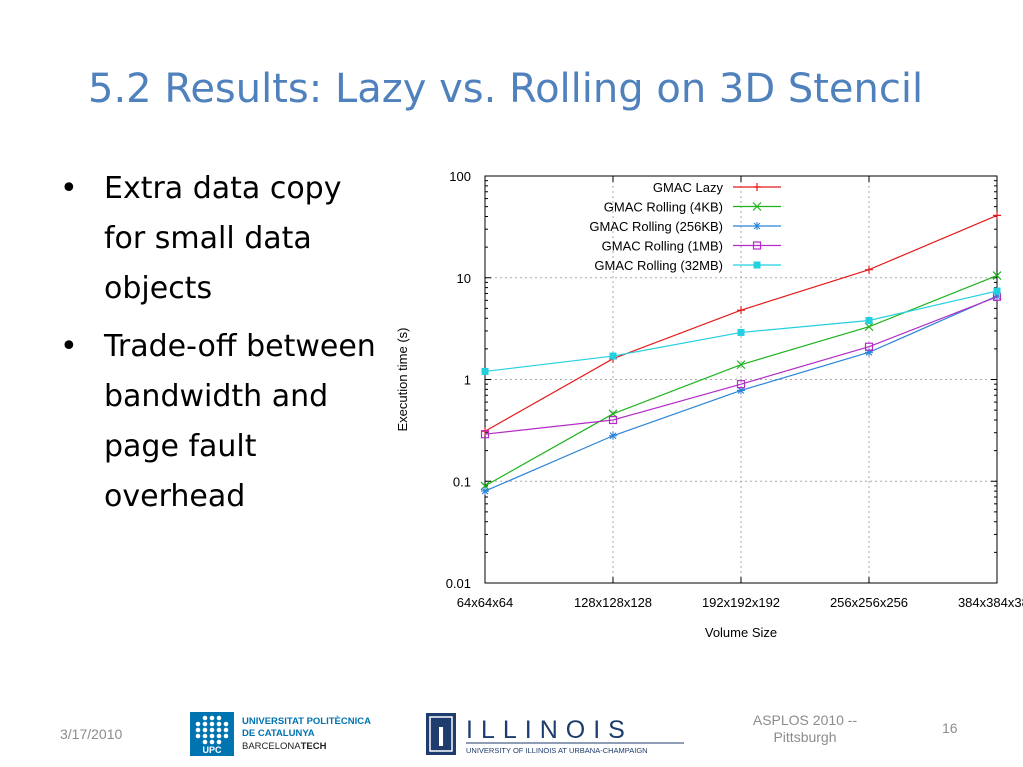 The height and width of the screenshot is (767, 1023). I want to click on upc-name-line2: DE CATALUNYA, so click(278, 733).